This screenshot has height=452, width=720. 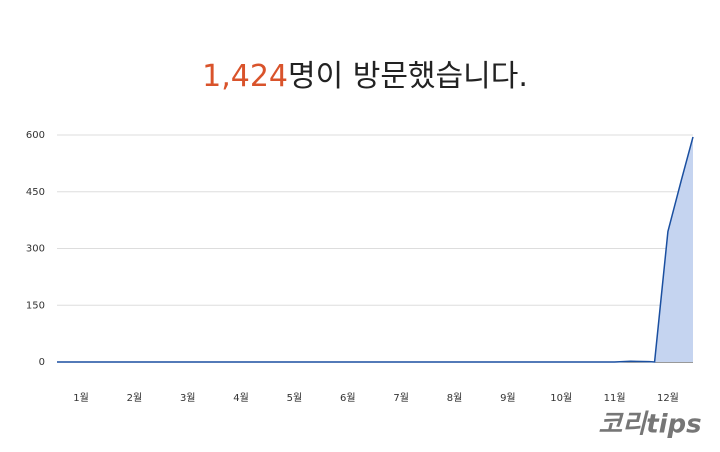 I want to click on x-tick-label: 2월, so click(x=135, y=398).